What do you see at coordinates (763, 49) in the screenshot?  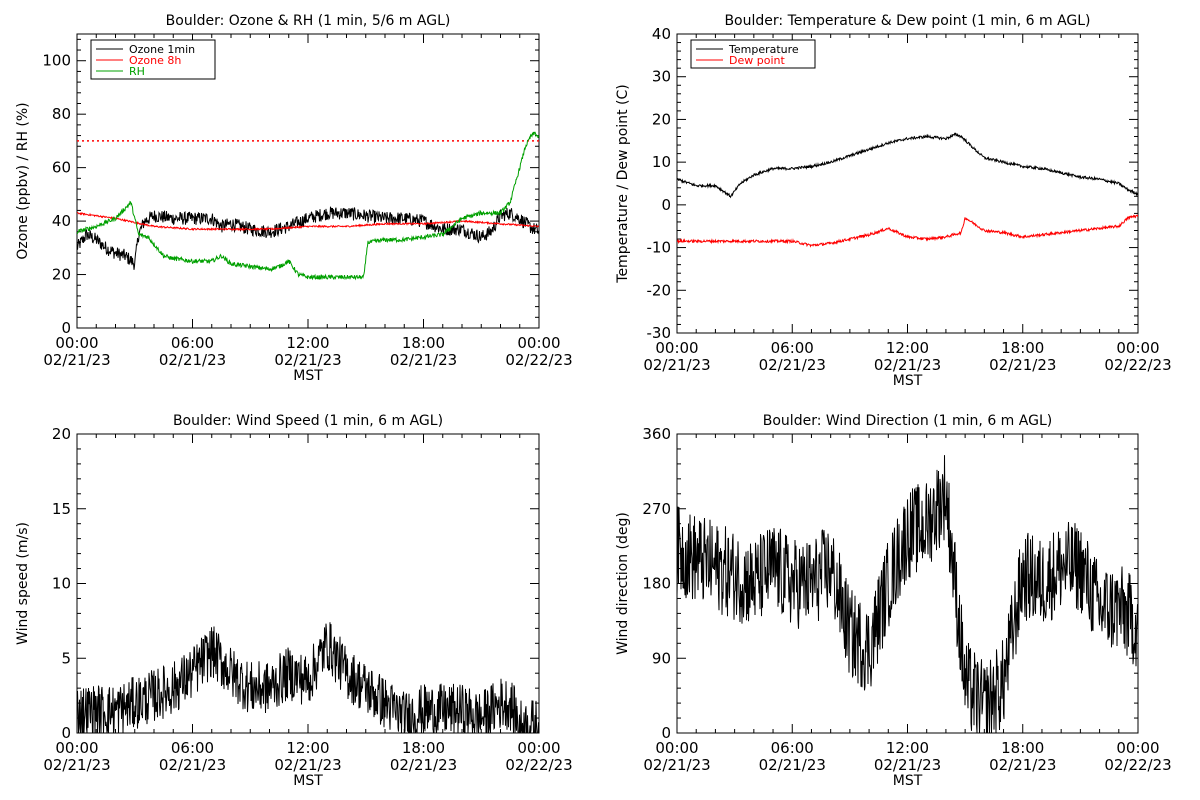 I see `legend-label: Temperature` at bounding box center [763, 49].